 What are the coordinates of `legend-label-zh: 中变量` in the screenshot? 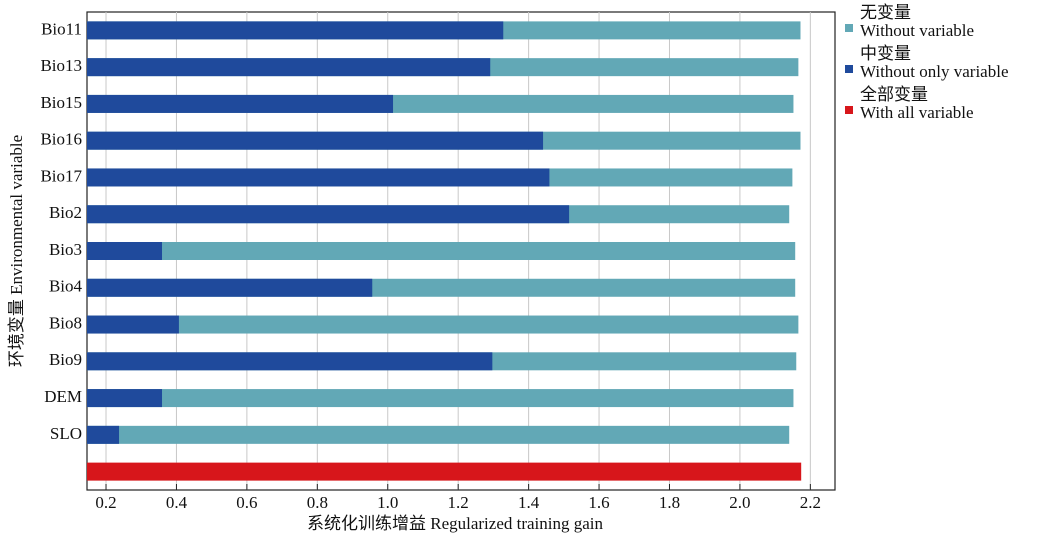 It's located at (885, 53).